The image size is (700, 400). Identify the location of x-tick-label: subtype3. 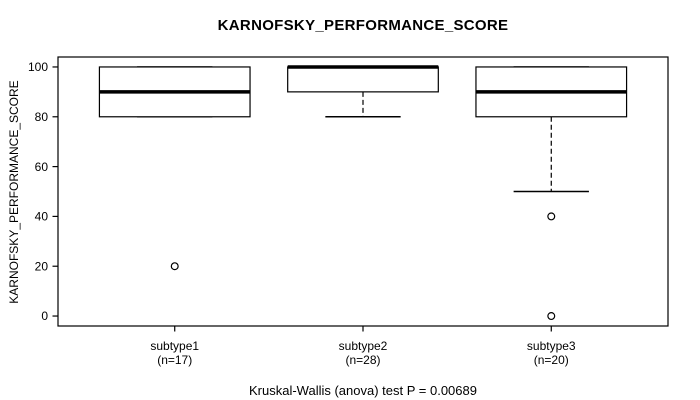
(551, 346).